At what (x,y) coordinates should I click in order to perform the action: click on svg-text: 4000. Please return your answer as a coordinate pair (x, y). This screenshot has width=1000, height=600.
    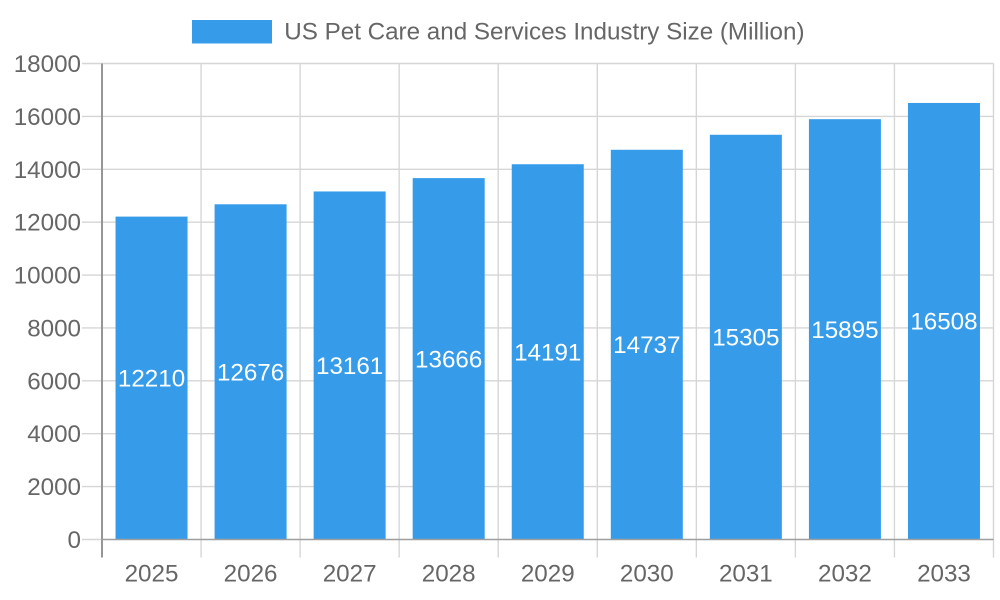
    Looking at the image, I should click on (54, 434).